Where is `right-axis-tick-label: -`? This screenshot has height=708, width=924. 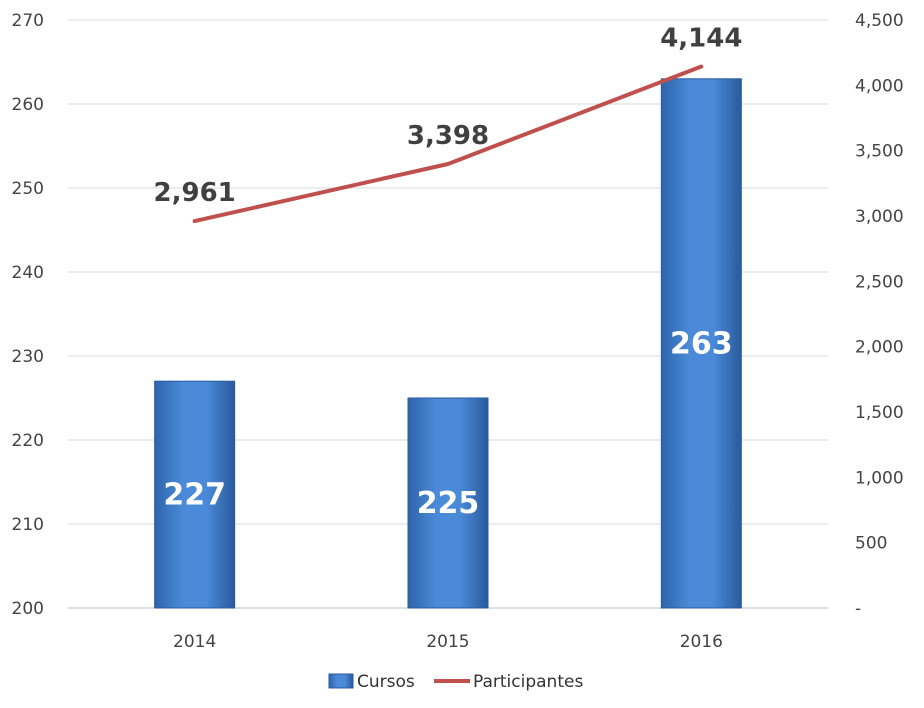
right-axis-tick-label: - is located at coordinates (858, 609).